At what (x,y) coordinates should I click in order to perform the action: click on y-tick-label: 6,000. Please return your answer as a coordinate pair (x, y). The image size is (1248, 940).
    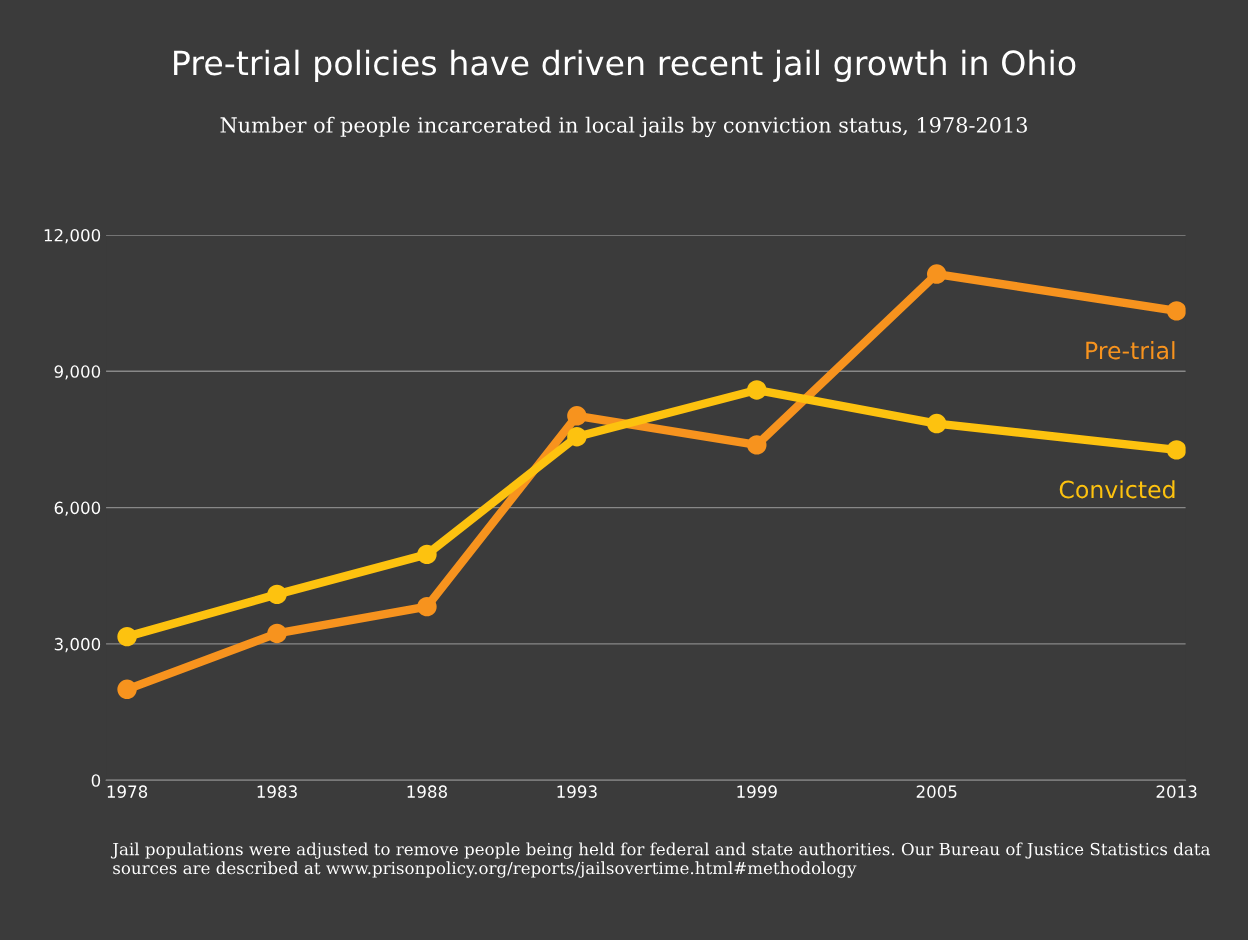
    Looking at the image, I should click on (77, 508).